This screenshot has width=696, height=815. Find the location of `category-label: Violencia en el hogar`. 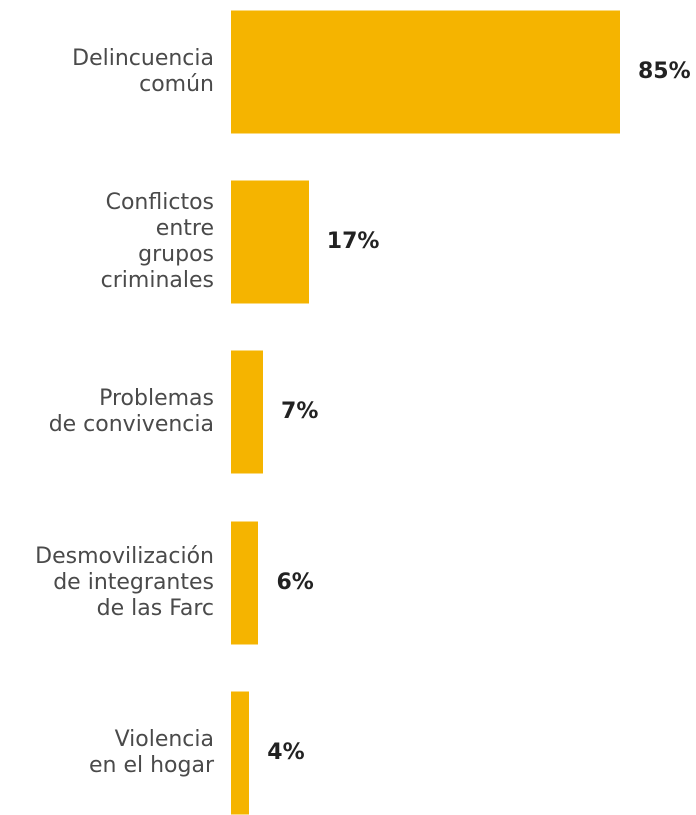

category-label: Violencia en el hogar is located at coordinates (151, 752).